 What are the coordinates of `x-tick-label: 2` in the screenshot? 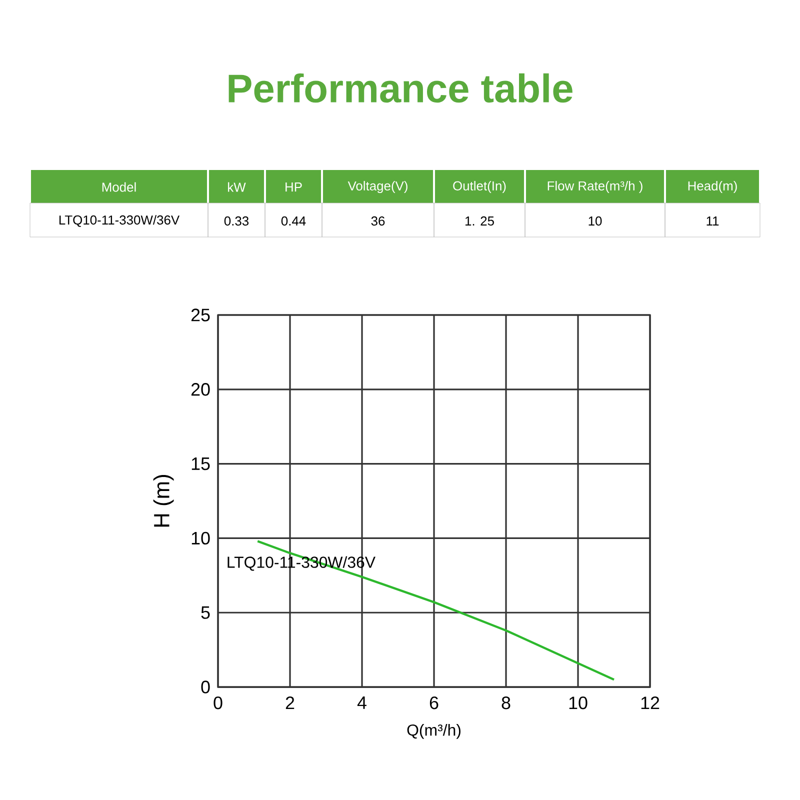 It's located at (290, 703).